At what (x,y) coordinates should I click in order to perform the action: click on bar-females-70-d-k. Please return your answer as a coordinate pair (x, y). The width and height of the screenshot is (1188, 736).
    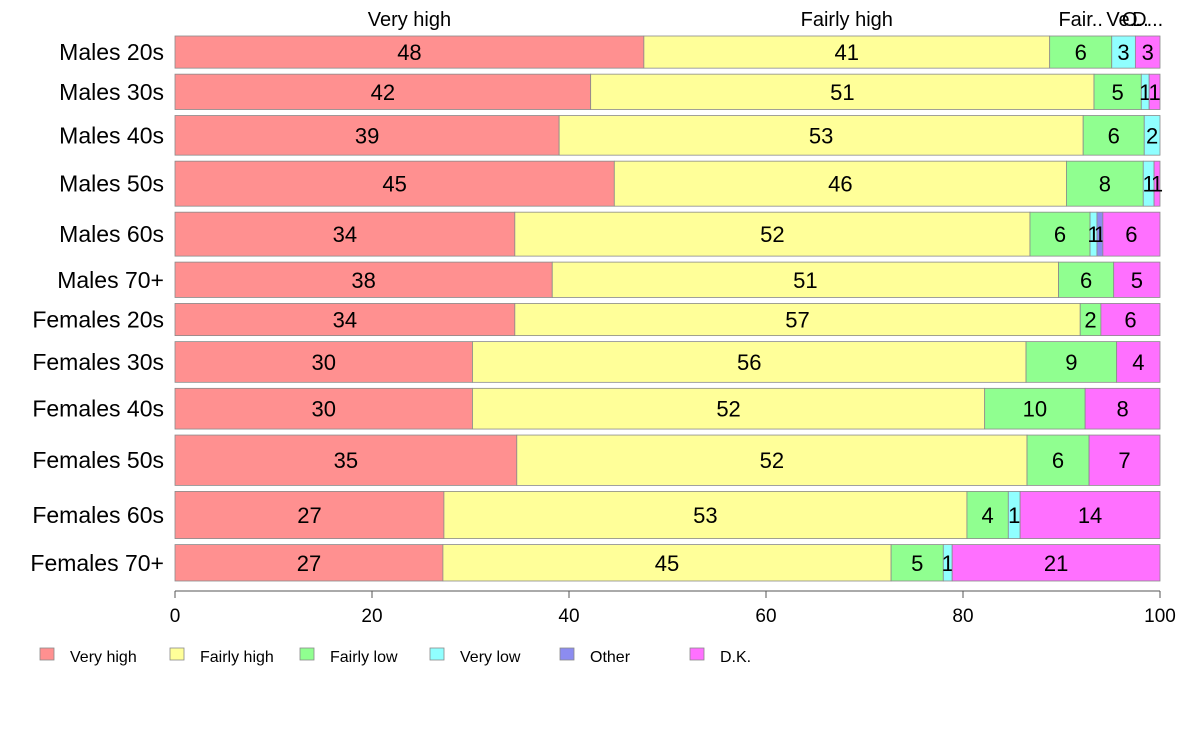
    Looking at the image, I should click on (1056, 563).